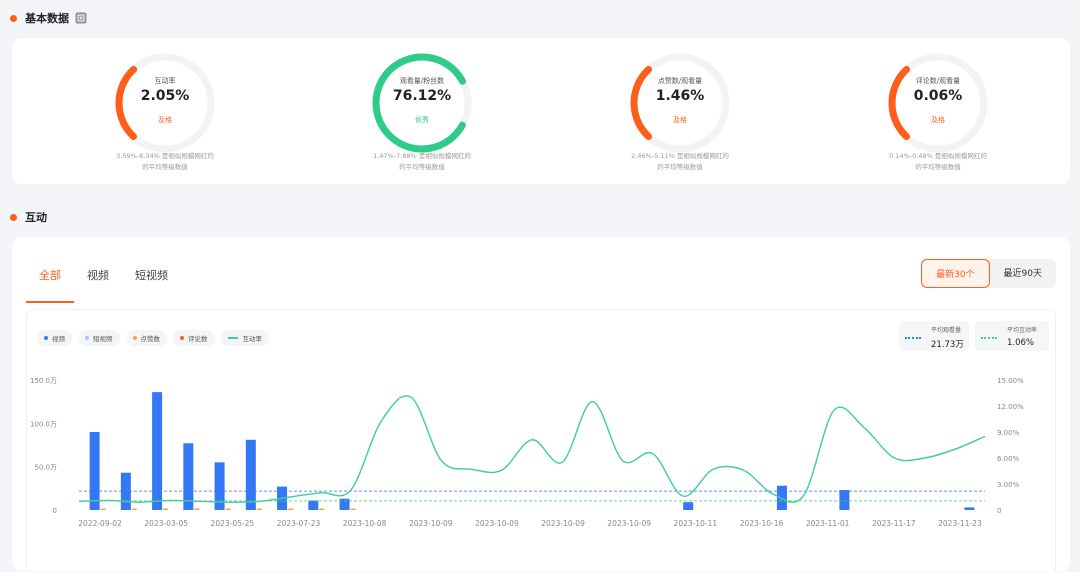 The width and height of the screenshot is (1080, 572). Describe the element at coordinates (1010, 381) in the screenshot. I see `y-right-tick-label: 15.00%` at that location.